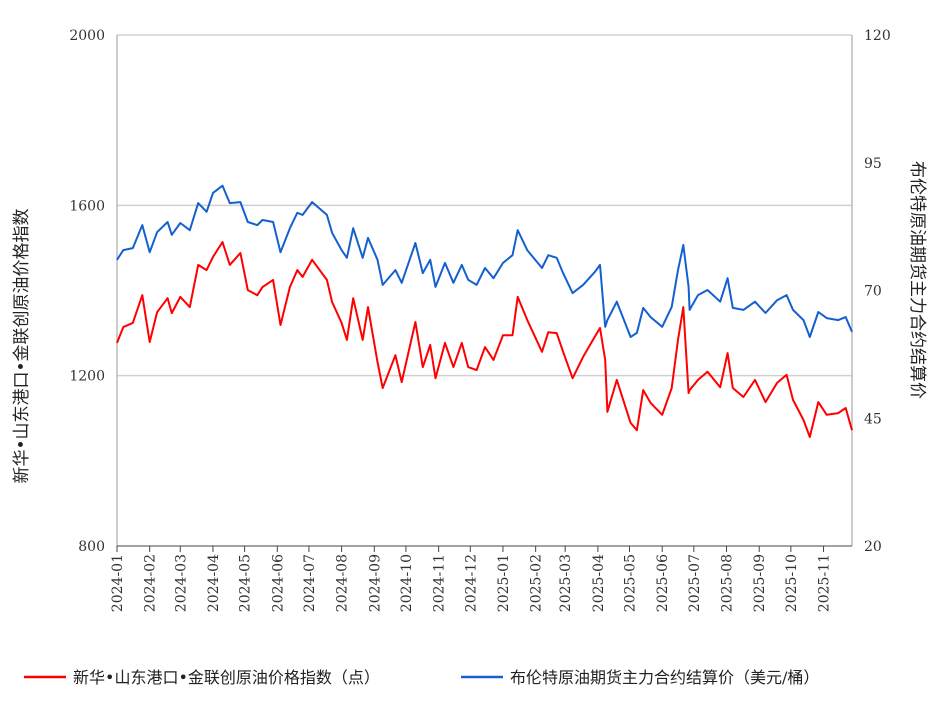 The width and height of the screenshot is (945, 715). Describe the element at coordinates (760, 583) in the screenshot. I see `x-tick-label: 2025-09` at that location.